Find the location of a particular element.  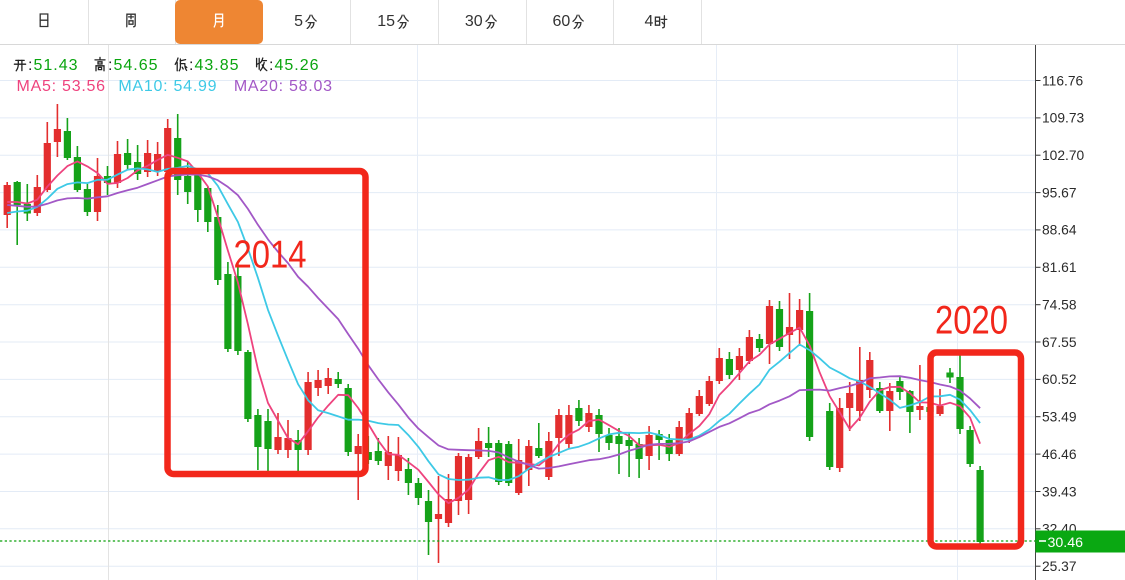

svg-text: 95.67 is located at coordinates (1059, 192).